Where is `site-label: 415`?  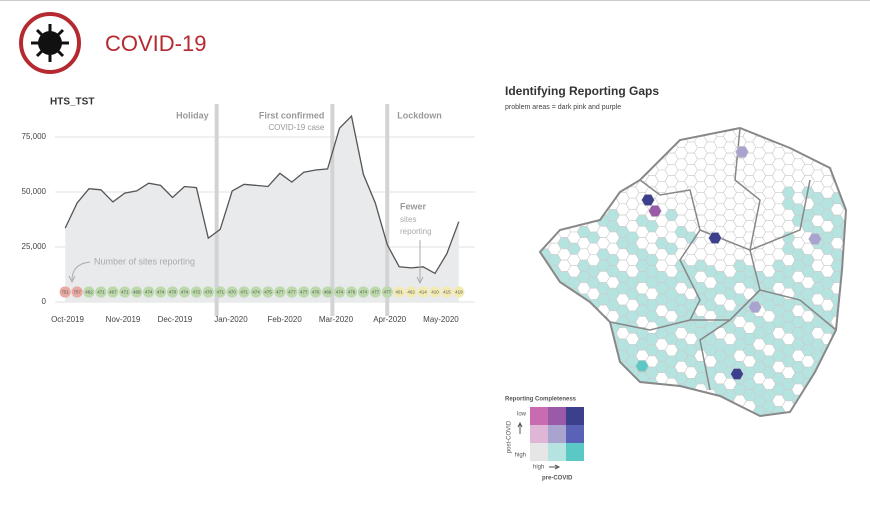 site-label: 415 is located at coordinates (447, 292).